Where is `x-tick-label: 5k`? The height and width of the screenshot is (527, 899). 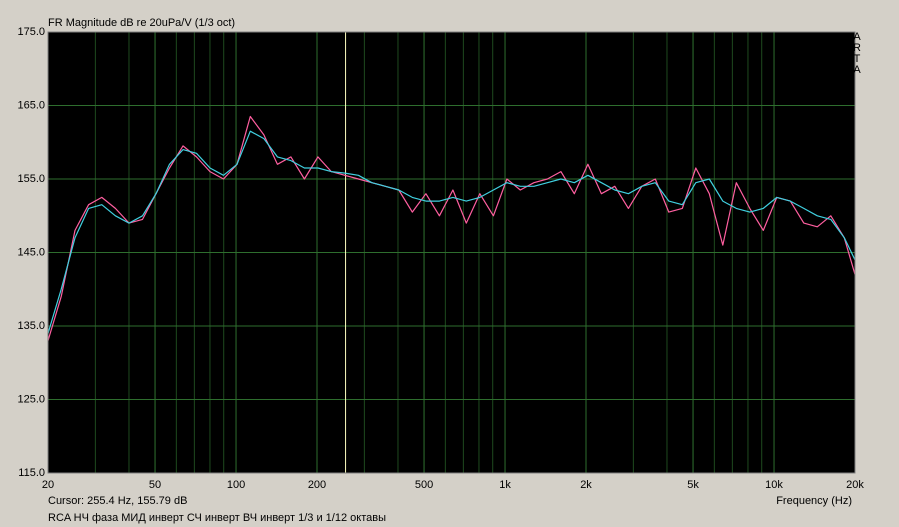
x-tick-label: 5k is located at coordinates (693, 485).